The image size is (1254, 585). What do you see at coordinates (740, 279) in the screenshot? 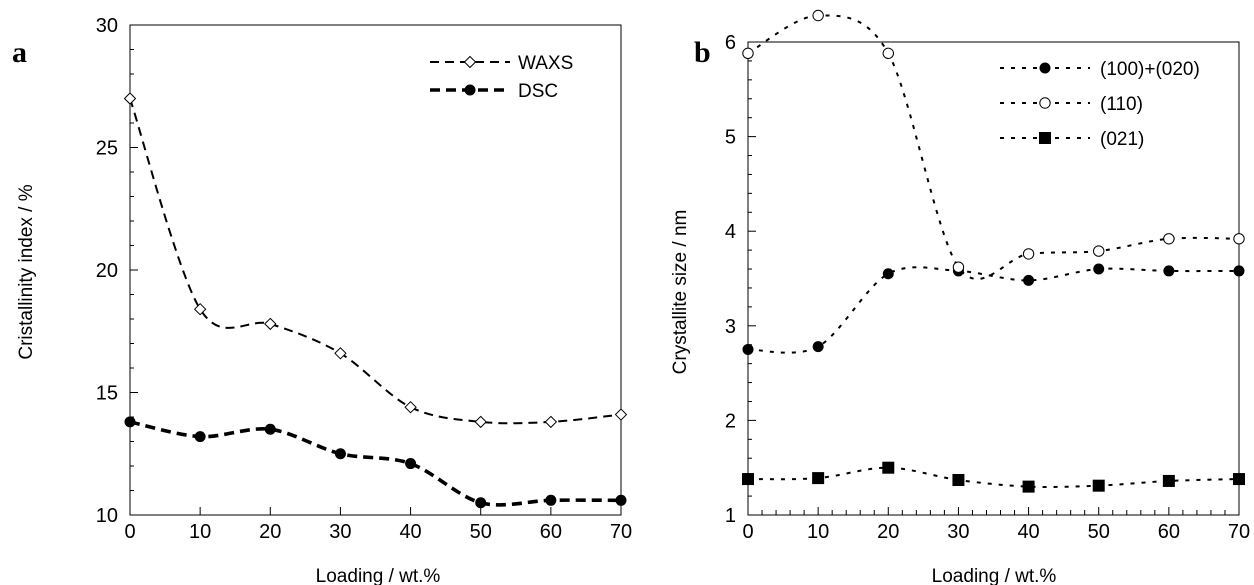
I see `panel-b-y-ticks: 1 2 3 4 5 6` at bounding box center [740, 279].